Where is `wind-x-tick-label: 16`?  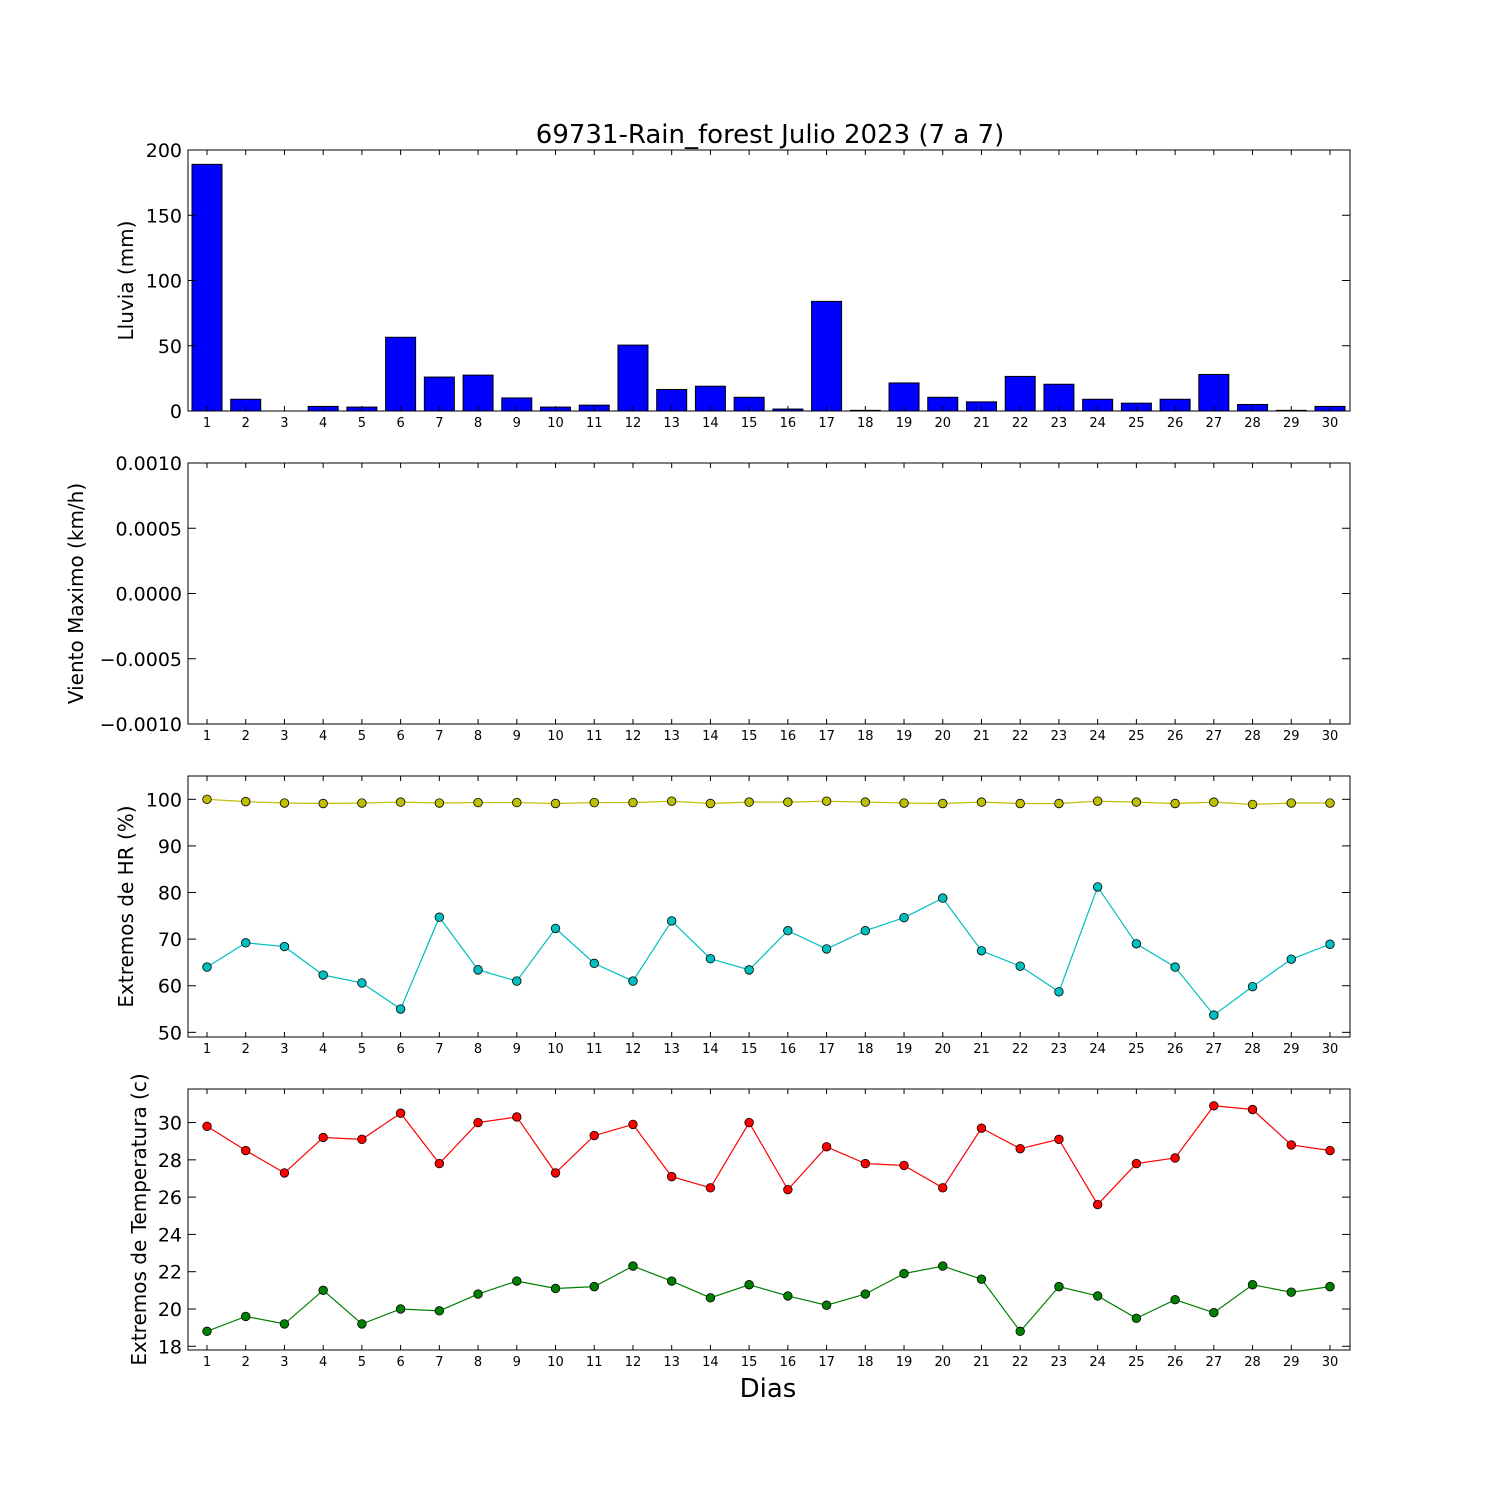
wind-x-tick-label: 16 is located at coordinates (788, 736).